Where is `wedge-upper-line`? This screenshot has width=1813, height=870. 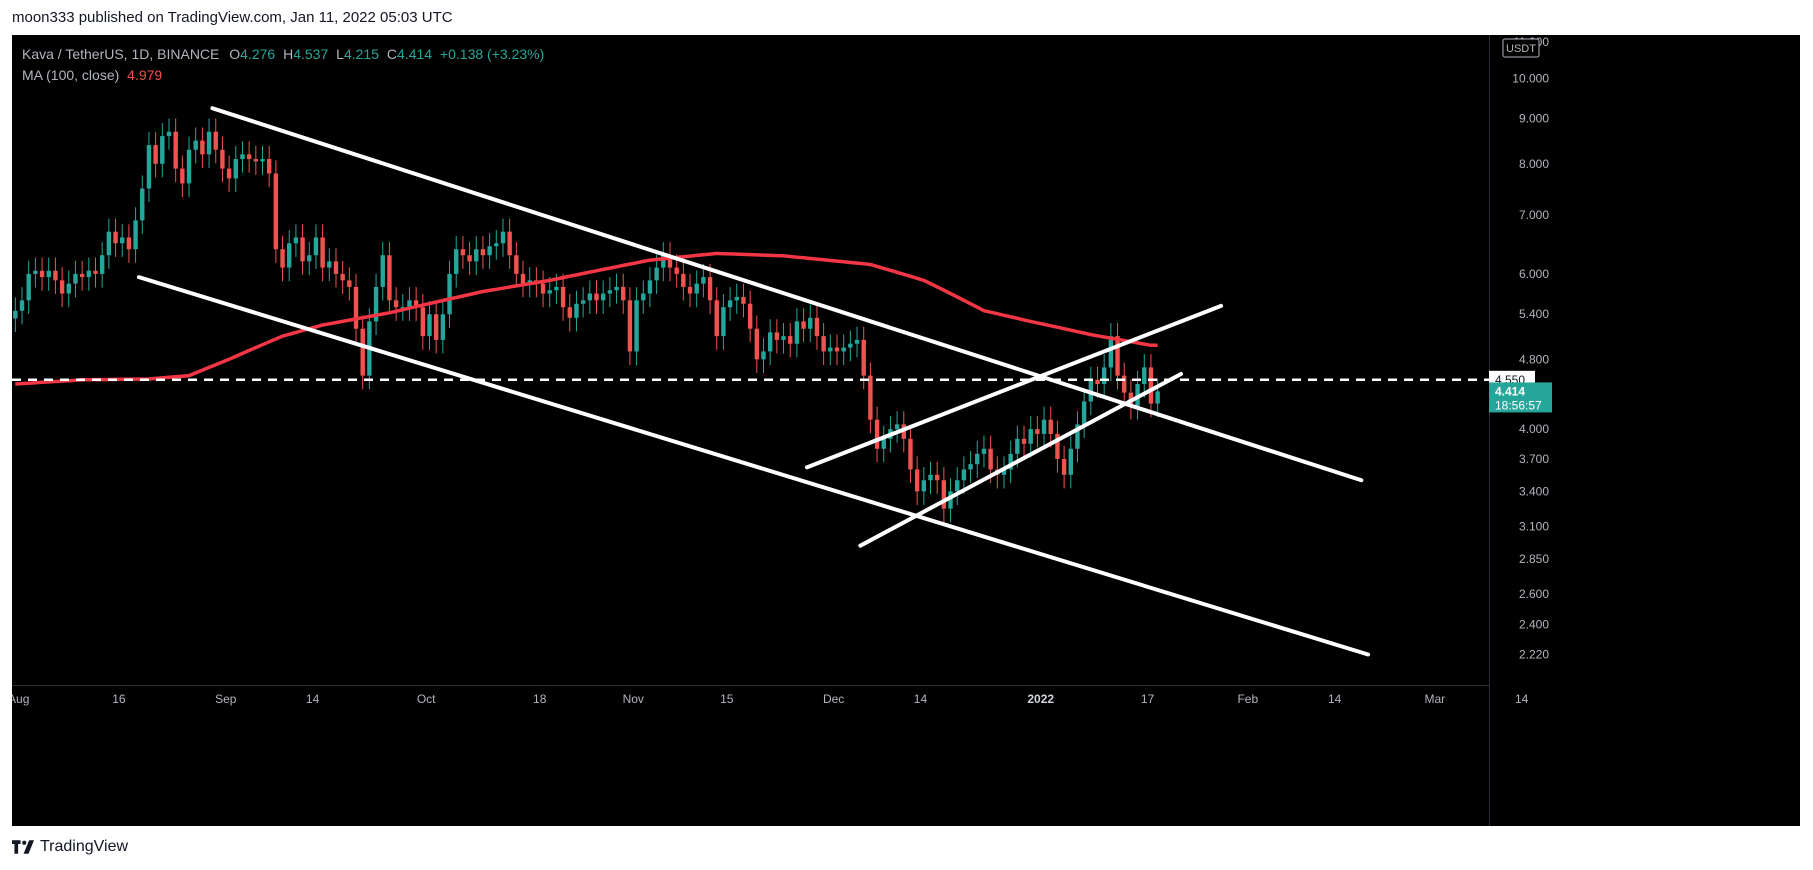 wedge-upper-line is located at coordinates (1014, 386).